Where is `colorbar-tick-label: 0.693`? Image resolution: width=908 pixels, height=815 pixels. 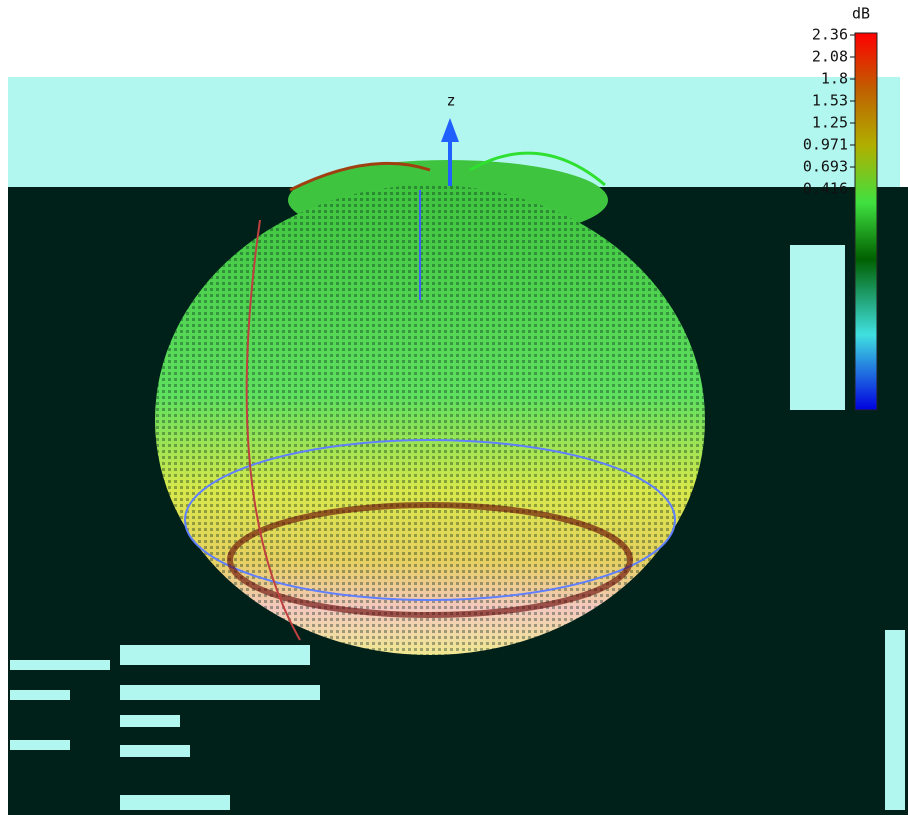
colorbar-tick-label: 0.693 is located at coordinates (825, 167).